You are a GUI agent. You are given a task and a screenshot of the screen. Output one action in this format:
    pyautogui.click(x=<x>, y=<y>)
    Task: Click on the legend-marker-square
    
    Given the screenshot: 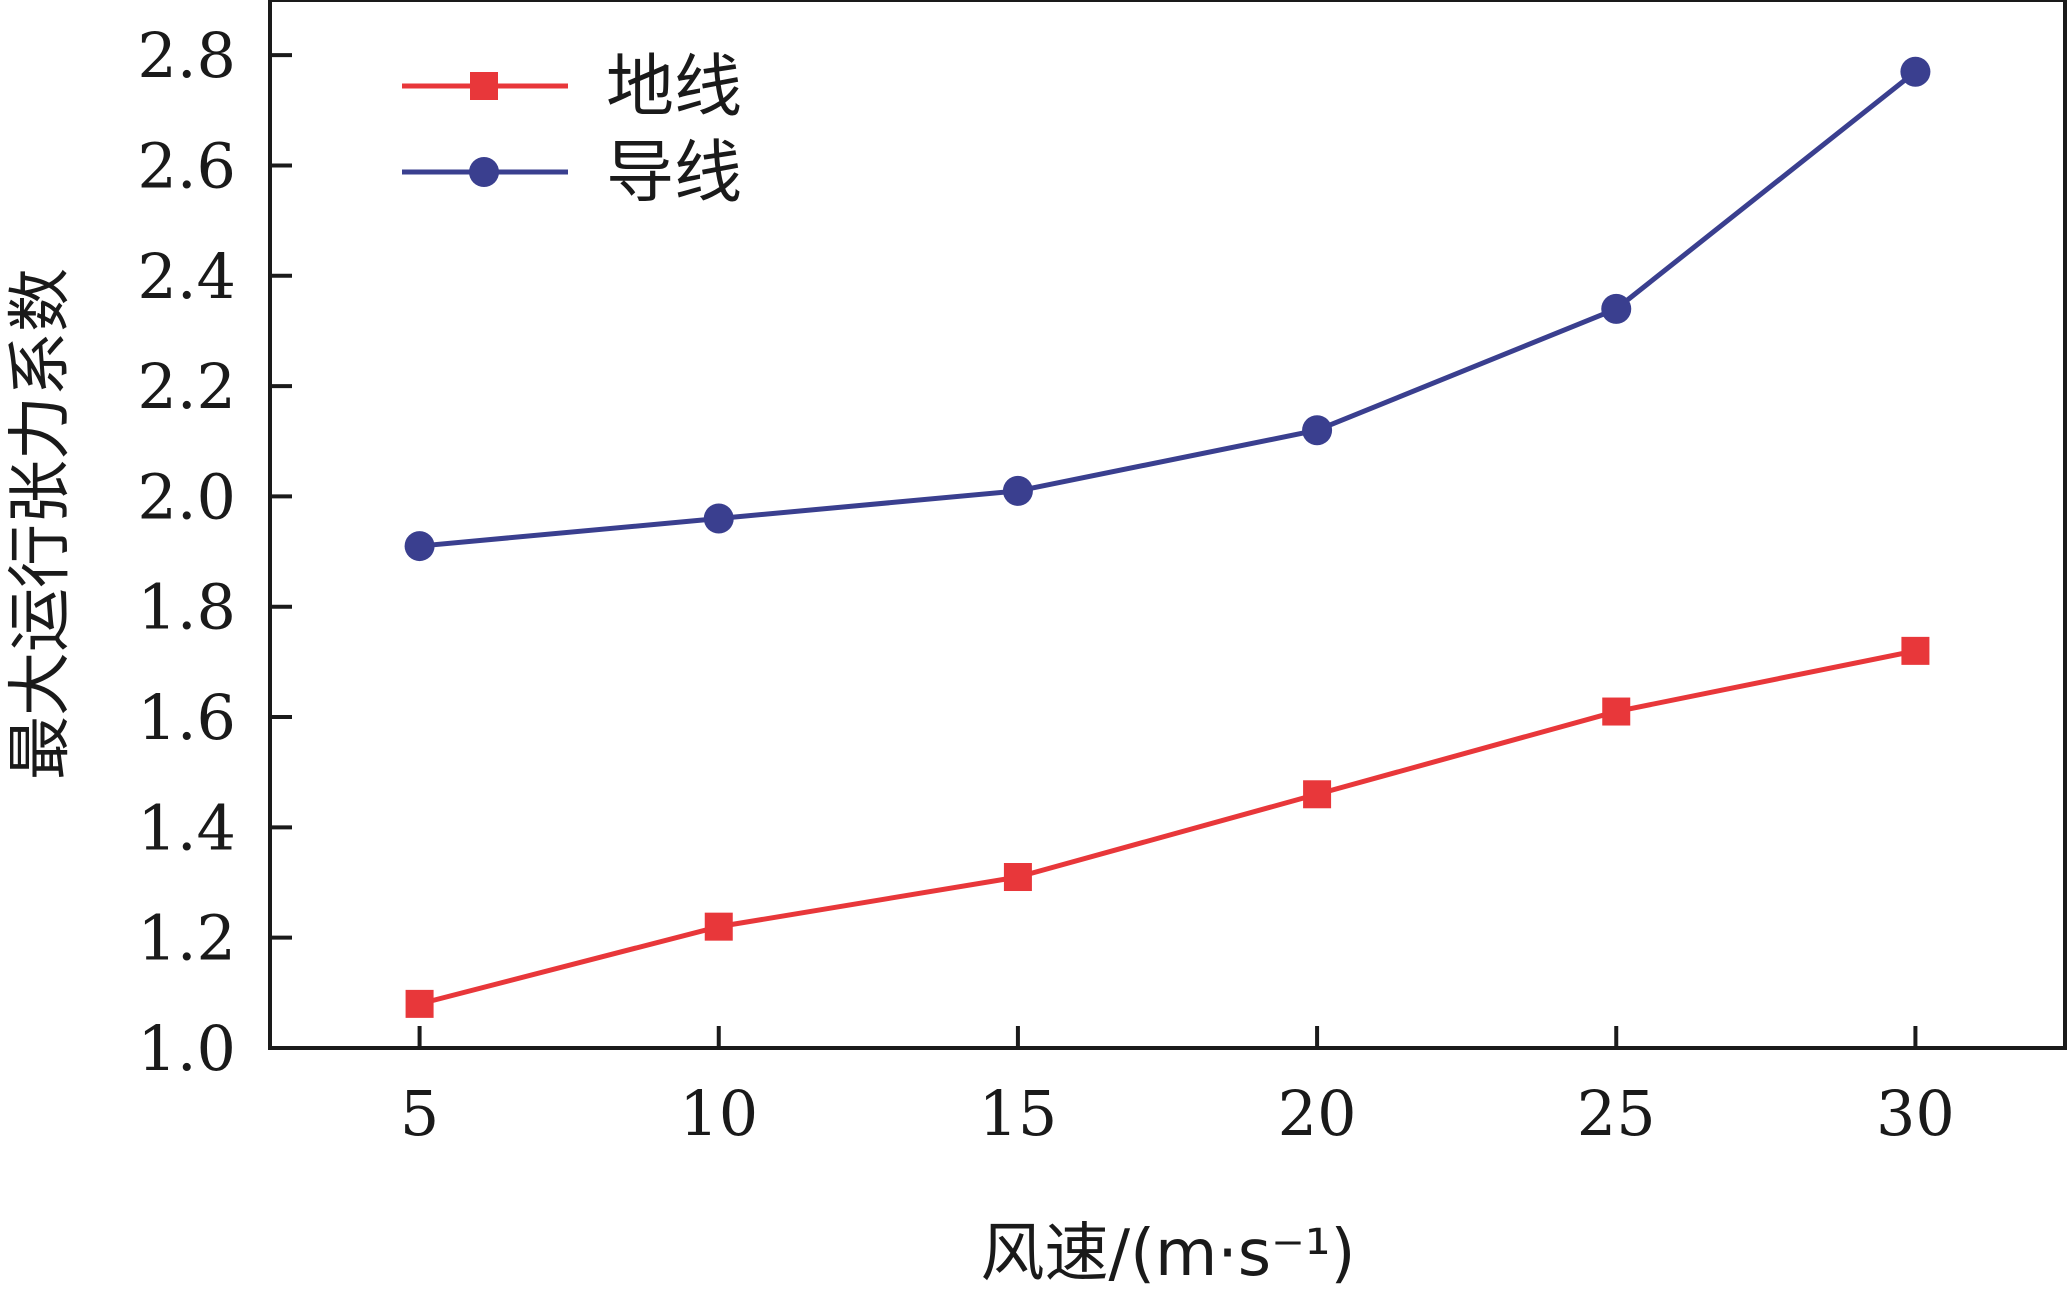 What is the action you would take?
    pyautogui.click(x=484, y=86)
    